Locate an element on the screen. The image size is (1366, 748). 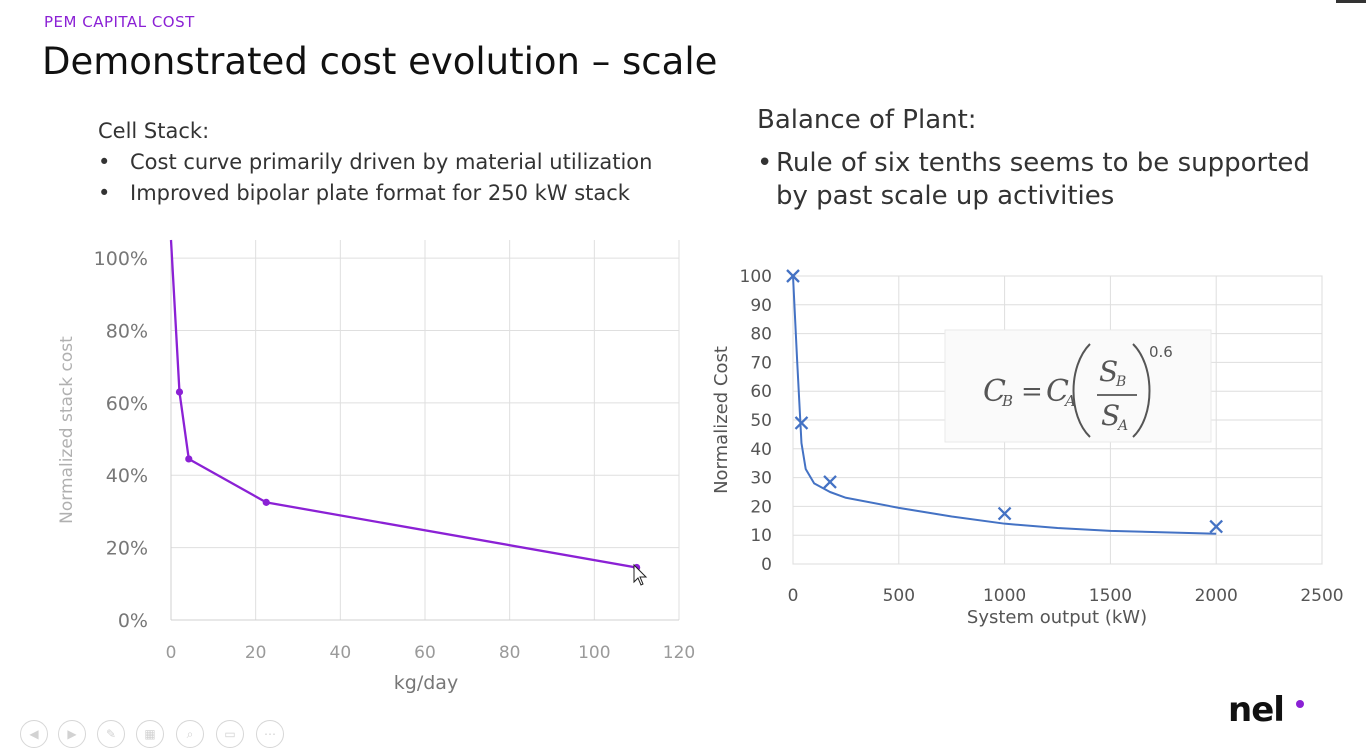
slides-button: ▦ is located at coordinates (150, 734).